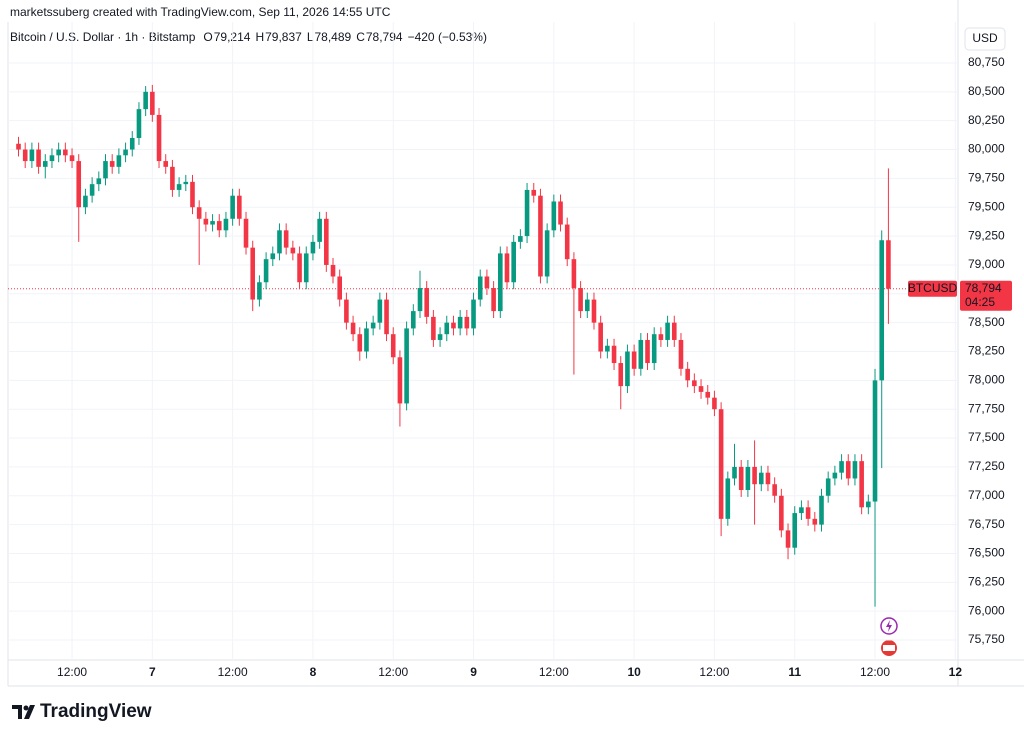  I want to click on legend-key: O, so click(207, 37).